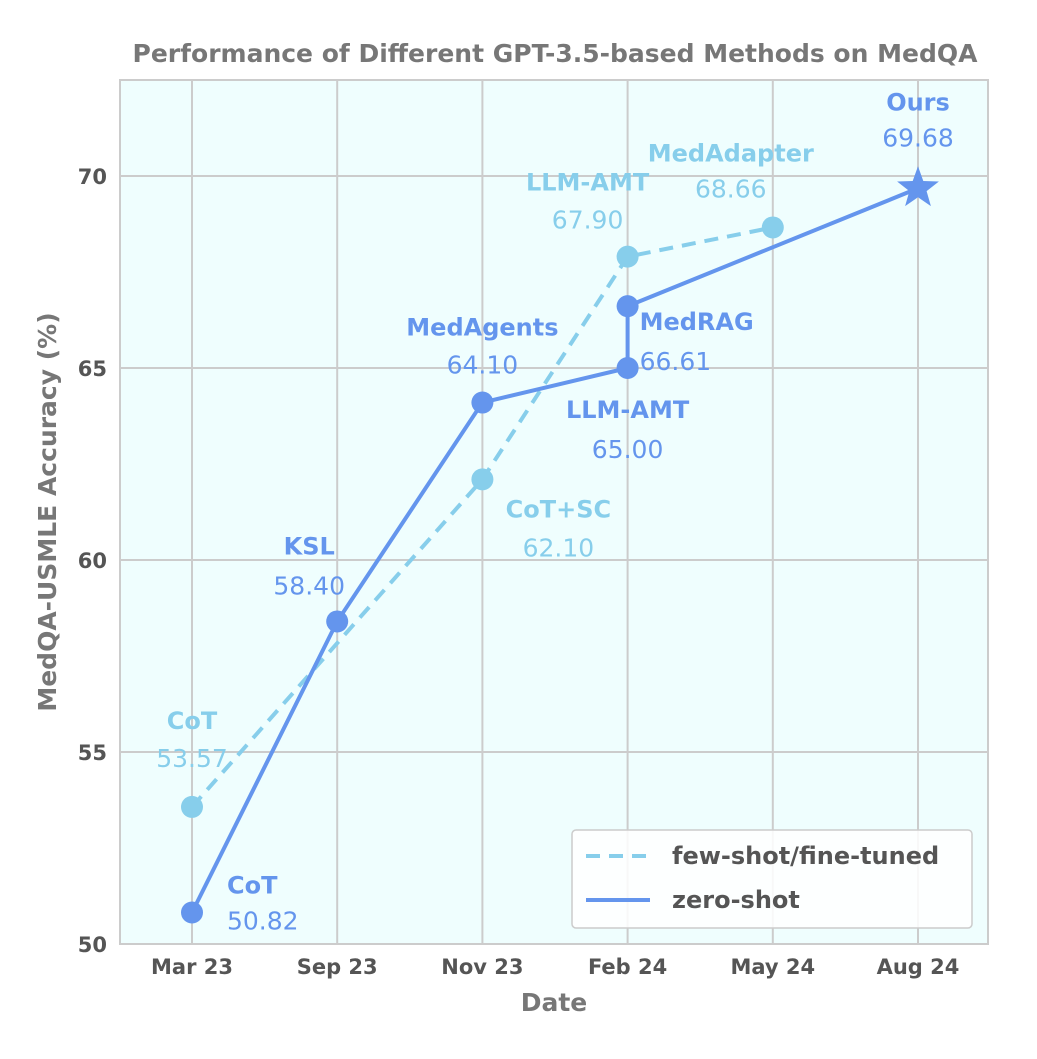 The image size is (1037, 1059). I want to click on x-tick-label: Mar 23, so click(192, 967).